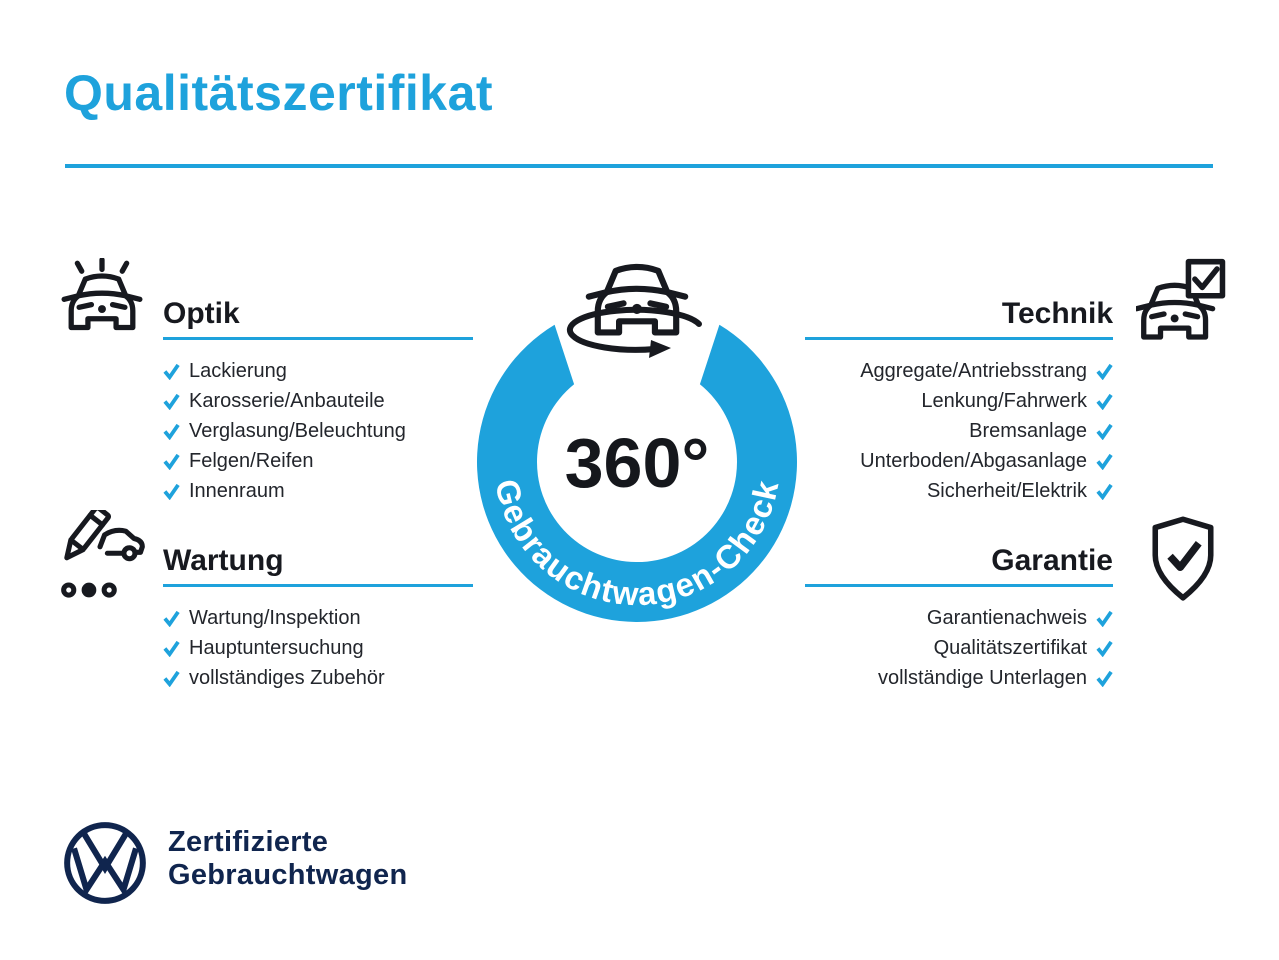 The width and height of the screenshot is (1279, 960). I want to click on check-list-item: Lenkung/Fahrwerk, so click(959, 401).